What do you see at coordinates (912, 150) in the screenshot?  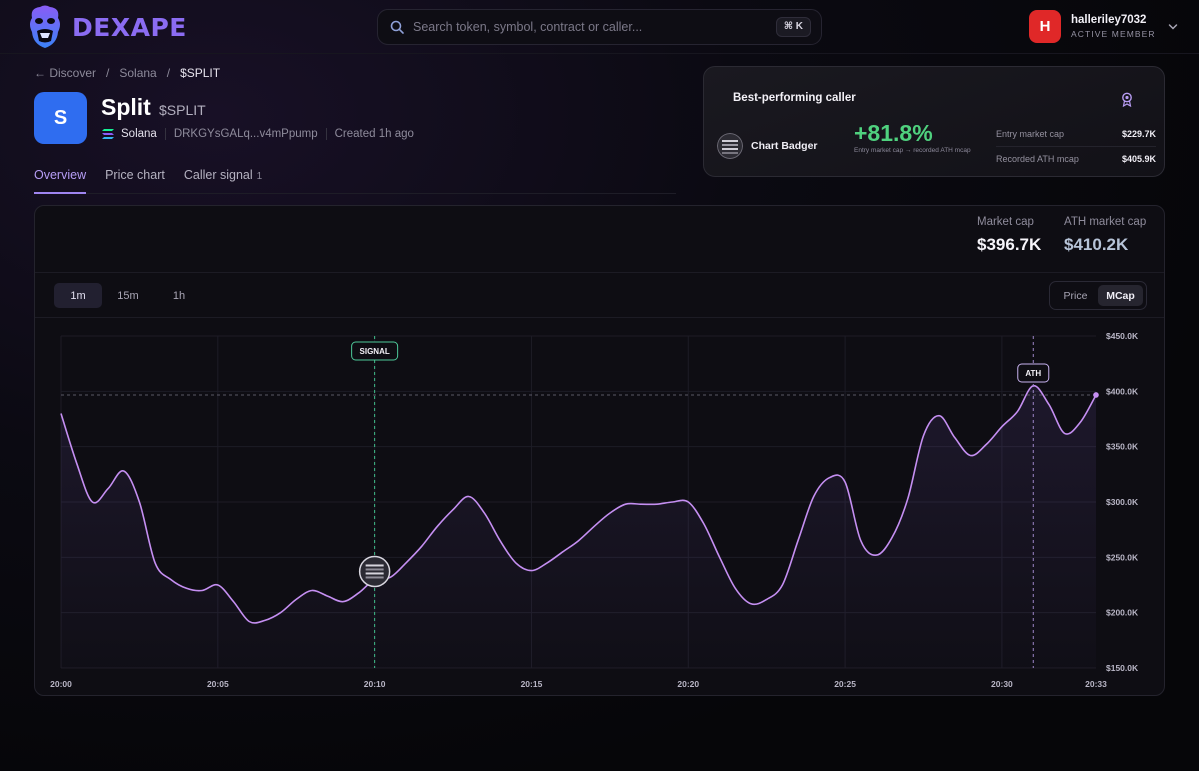 I see `caller-gain-caption: Entry market cap → recorded ATH mcap` at bounding box center [912, 150].